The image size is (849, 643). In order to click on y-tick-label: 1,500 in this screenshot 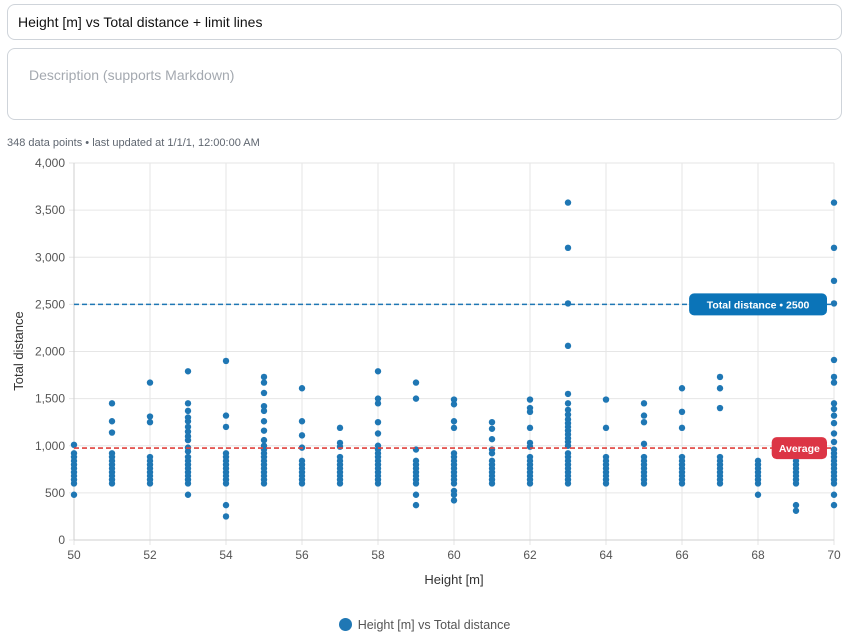, I will do `click(50, 399)`.